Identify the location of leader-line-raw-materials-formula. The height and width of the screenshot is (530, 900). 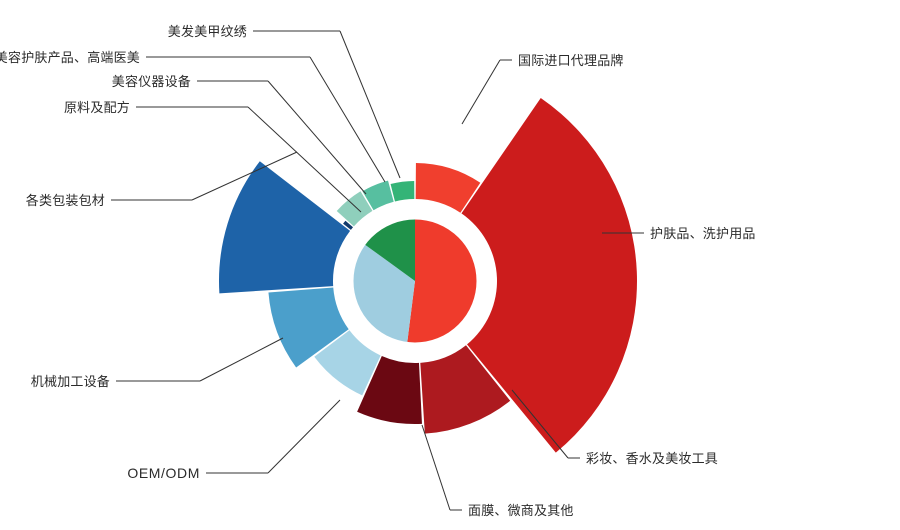
(304, 159).